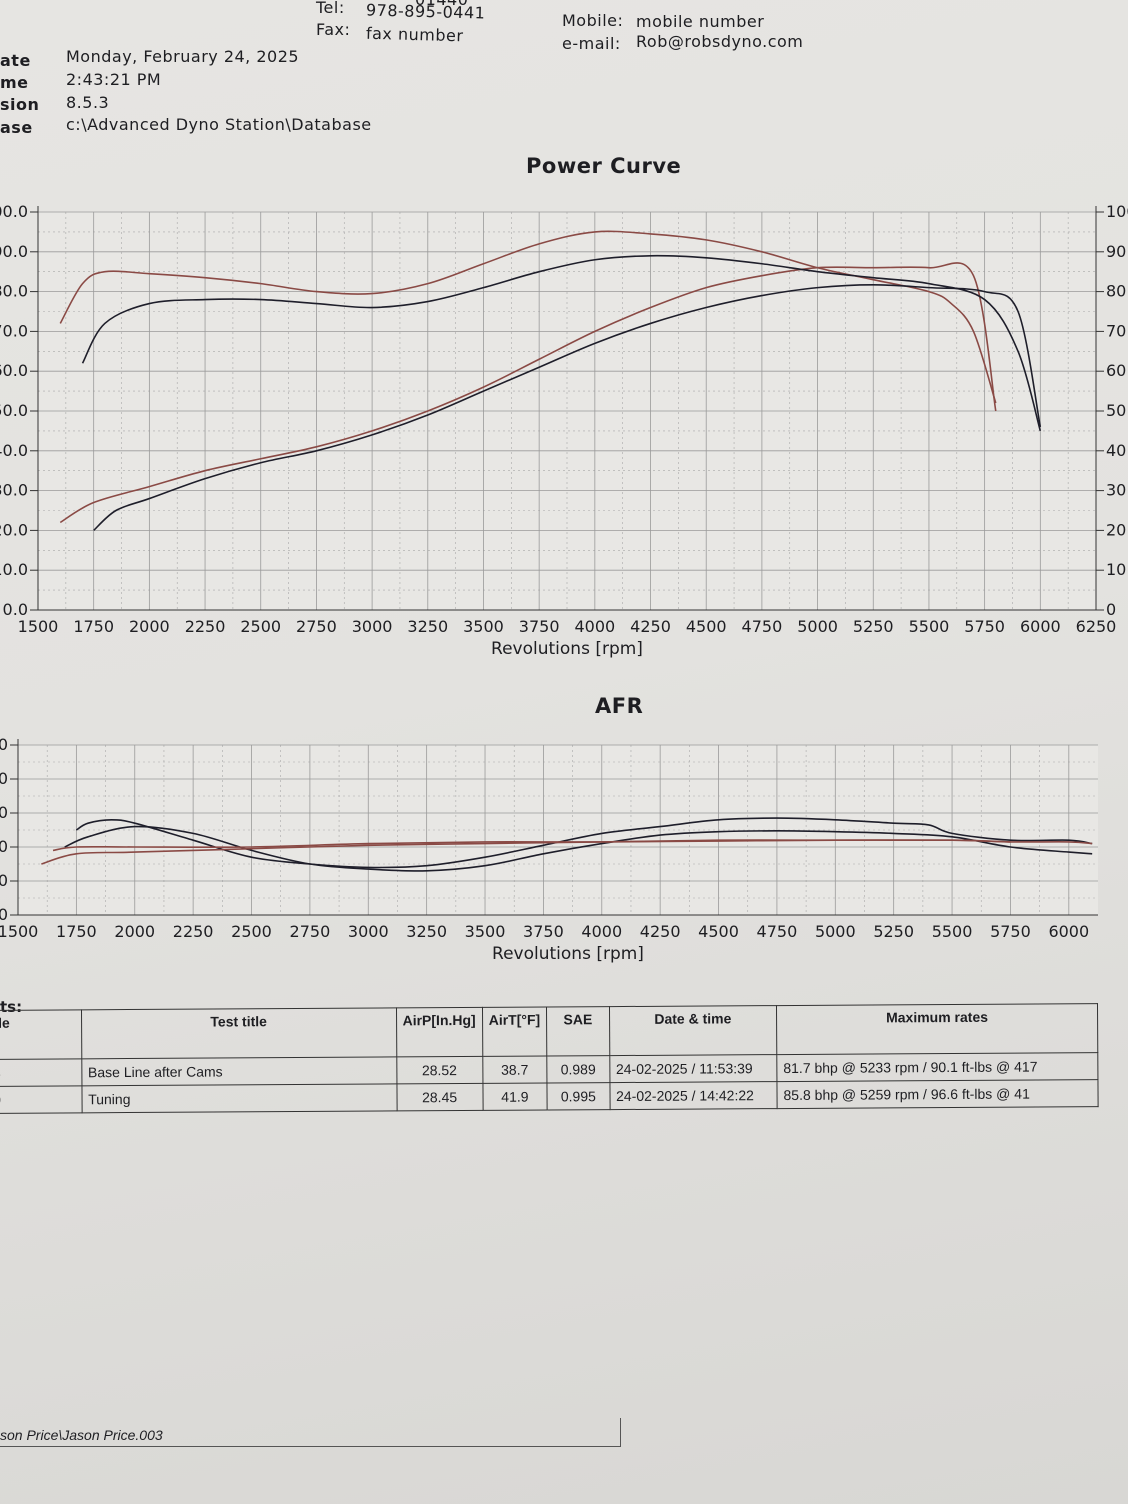 The height and width of the screenshot is (1504, 1128). What do you see at coordinates (441, 4) in the screenshot?
I see `header-top-number: 01440` at bounding box center [441, 4].